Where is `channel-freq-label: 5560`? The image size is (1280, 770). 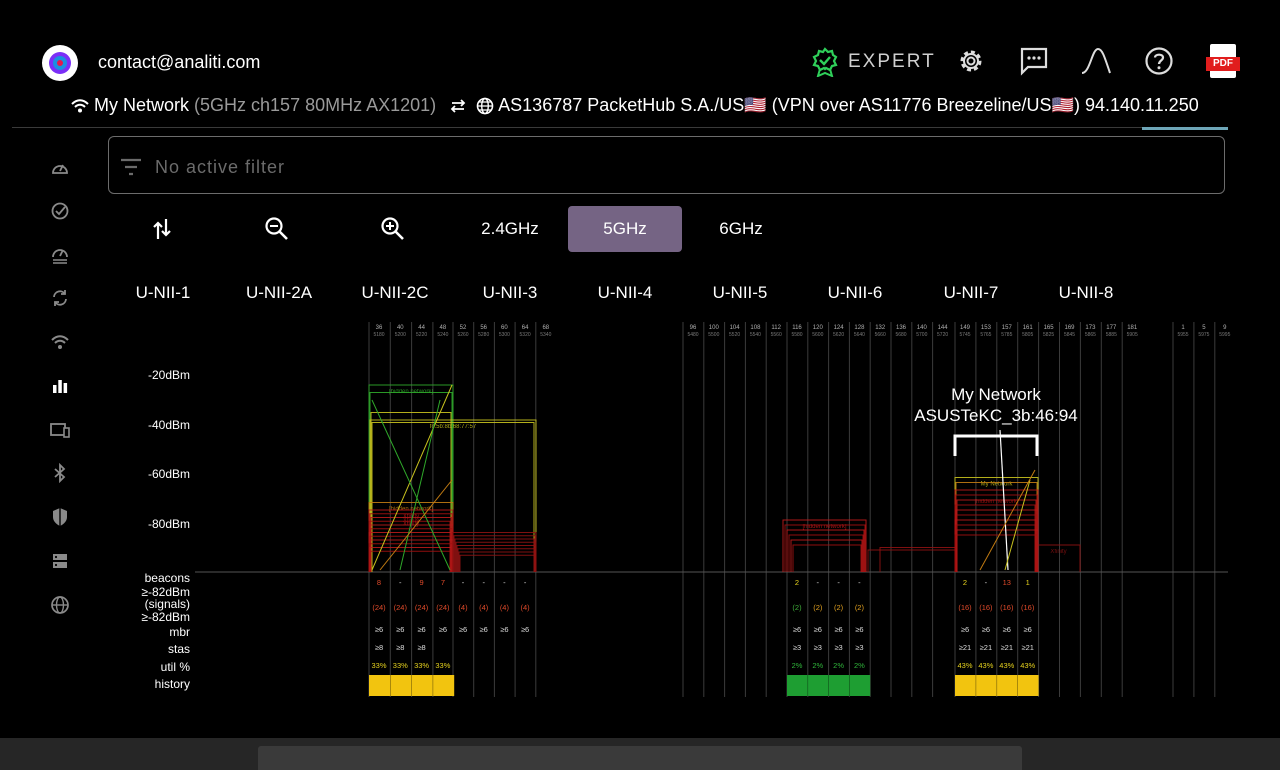
channel-freq-label: 5560 is located at coordinates (776, 335).